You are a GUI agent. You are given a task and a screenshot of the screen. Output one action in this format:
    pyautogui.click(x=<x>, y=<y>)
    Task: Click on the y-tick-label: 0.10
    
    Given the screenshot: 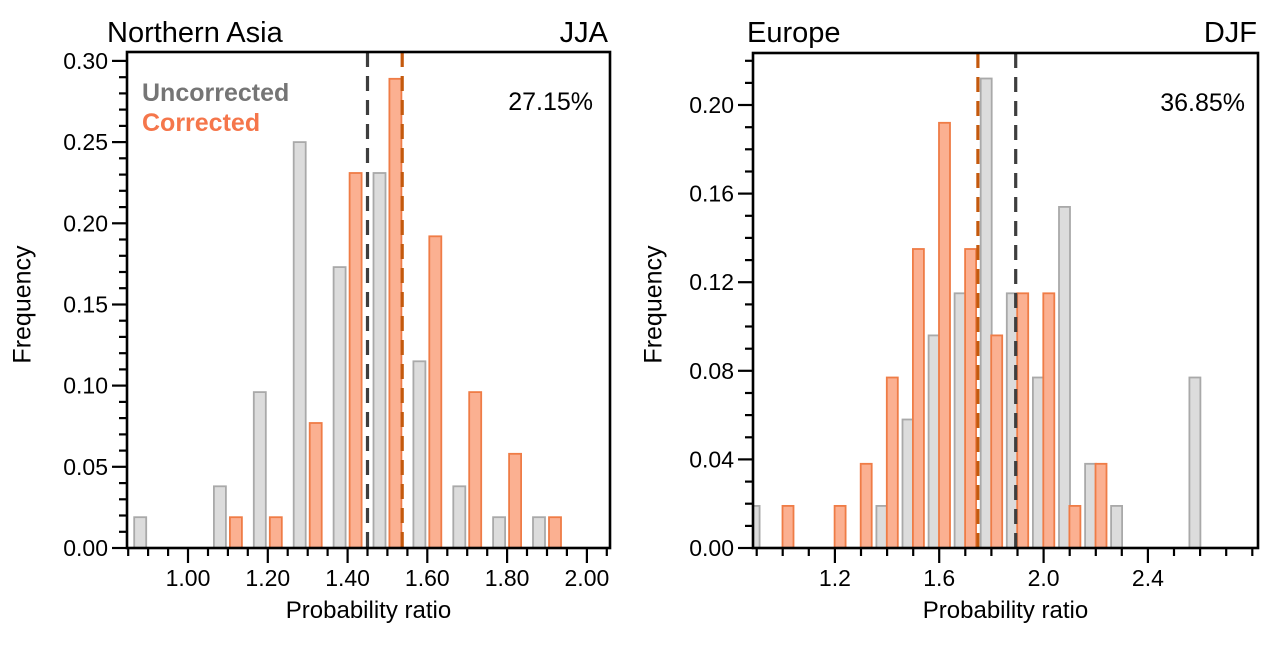 What is the action you would take?
    pyautogui.click(x=85, y=386)
    